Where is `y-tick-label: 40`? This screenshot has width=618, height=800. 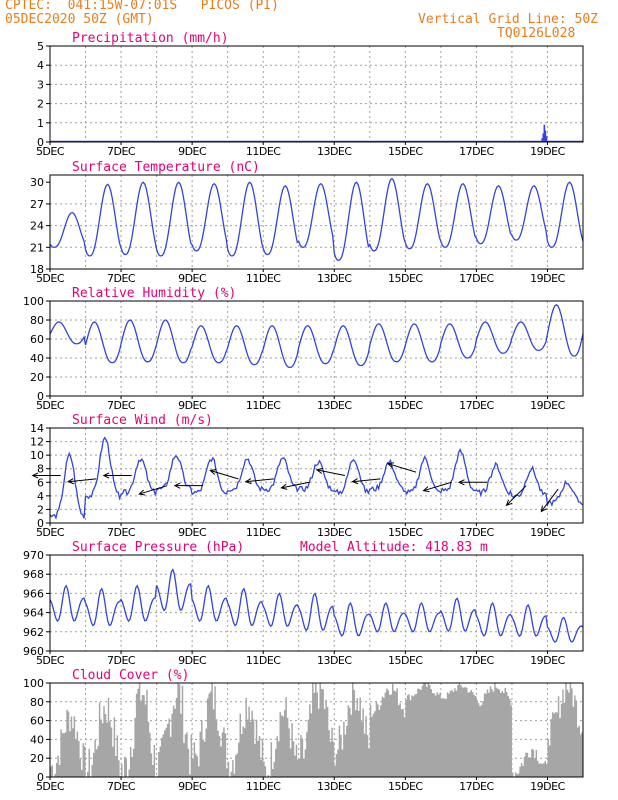
y-tick-label: 40 is located at coordinates (37, 358).